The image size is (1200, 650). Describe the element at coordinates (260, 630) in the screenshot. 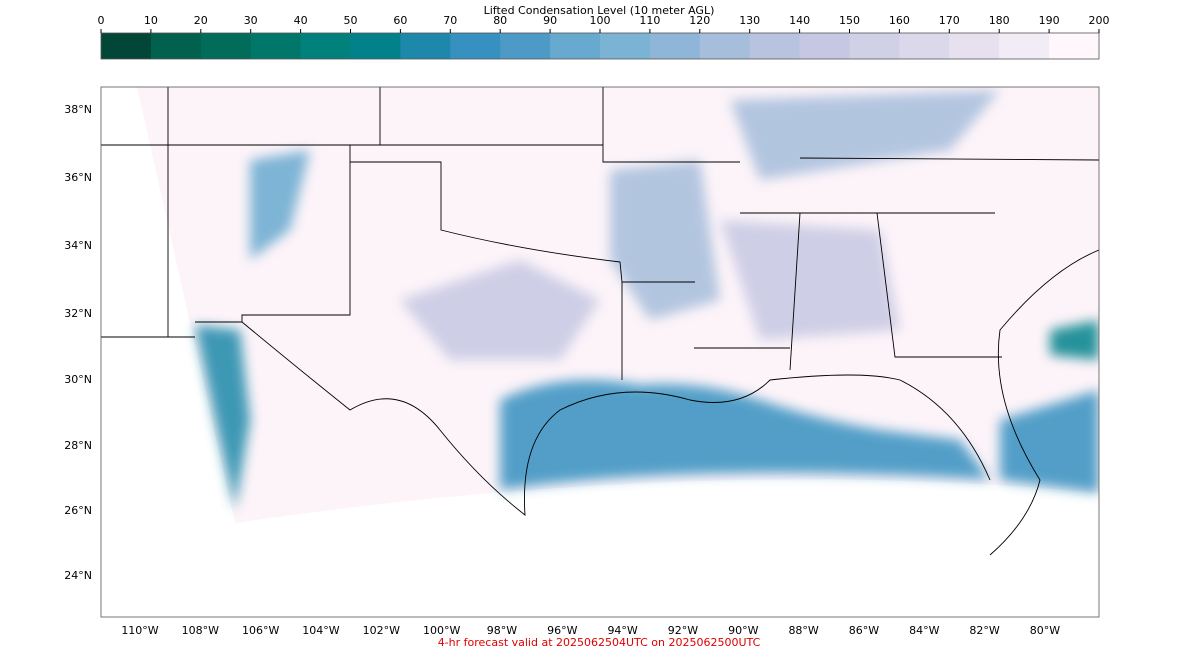

I see `lon-label: 106°W` at that location.